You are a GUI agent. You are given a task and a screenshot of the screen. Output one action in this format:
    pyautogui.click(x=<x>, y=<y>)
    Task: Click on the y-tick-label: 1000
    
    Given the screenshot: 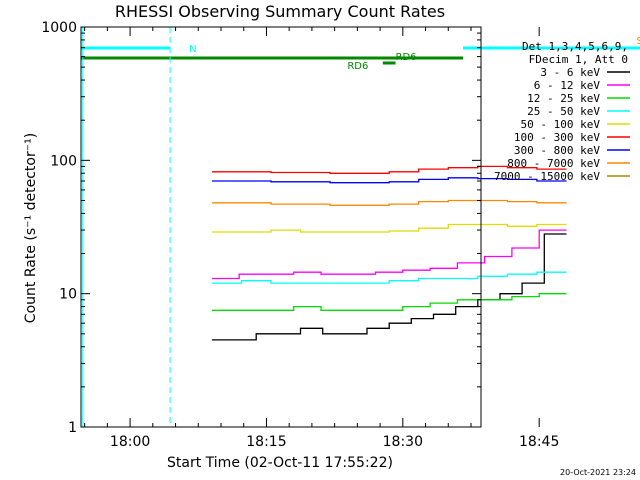 What is the action you would take?
    pyautogui.click(x=59, y=28)
    